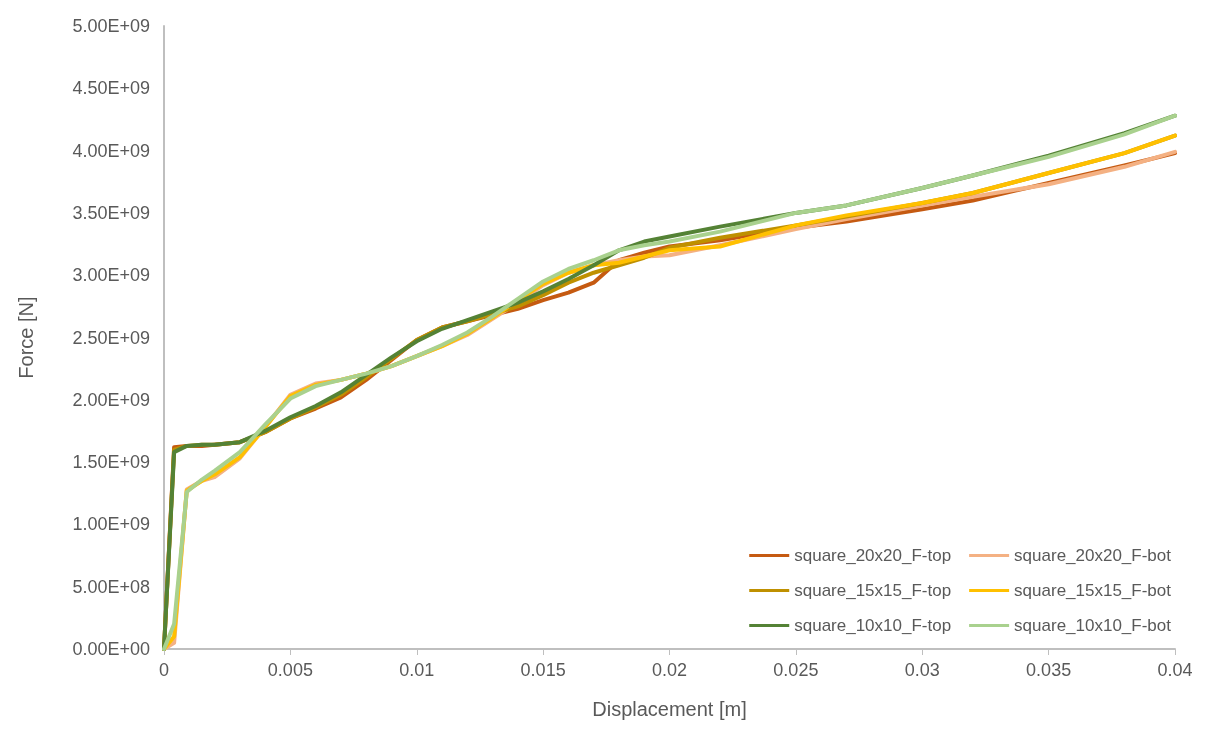 The height and width of the screenshot is (747, 1214). I want to click on y-tick-label: 5.00E+08, so click(111, 586).